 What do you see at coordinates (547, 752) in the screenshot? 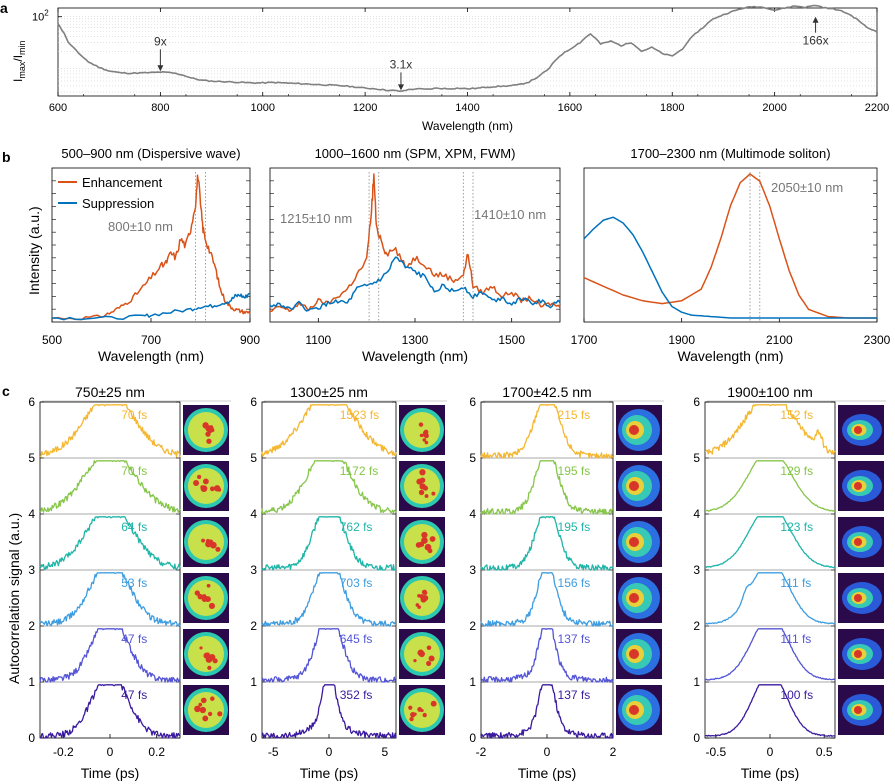
I see `x-tick-label: 0` at bounding box center [547, 752].